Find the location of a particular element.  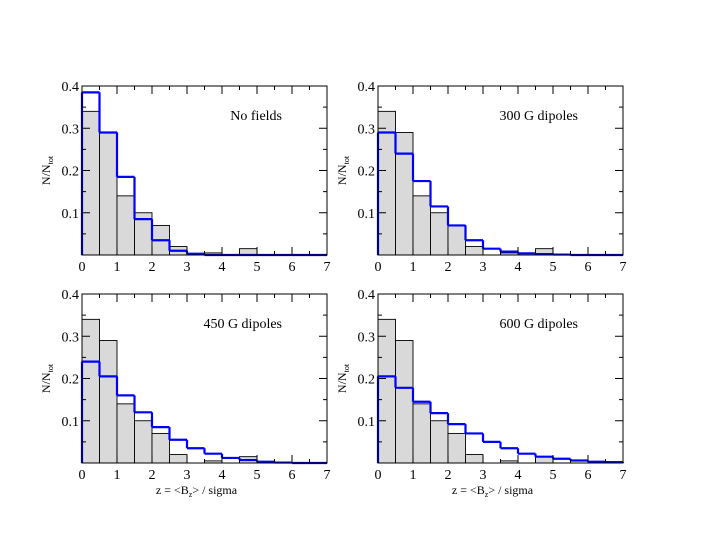

panel-2: 0 1 2 3 4 5 6 7 0.1 0.2 0.3 0.4 300 G dipoles N/Ntot is located at coordinates (481, 177).